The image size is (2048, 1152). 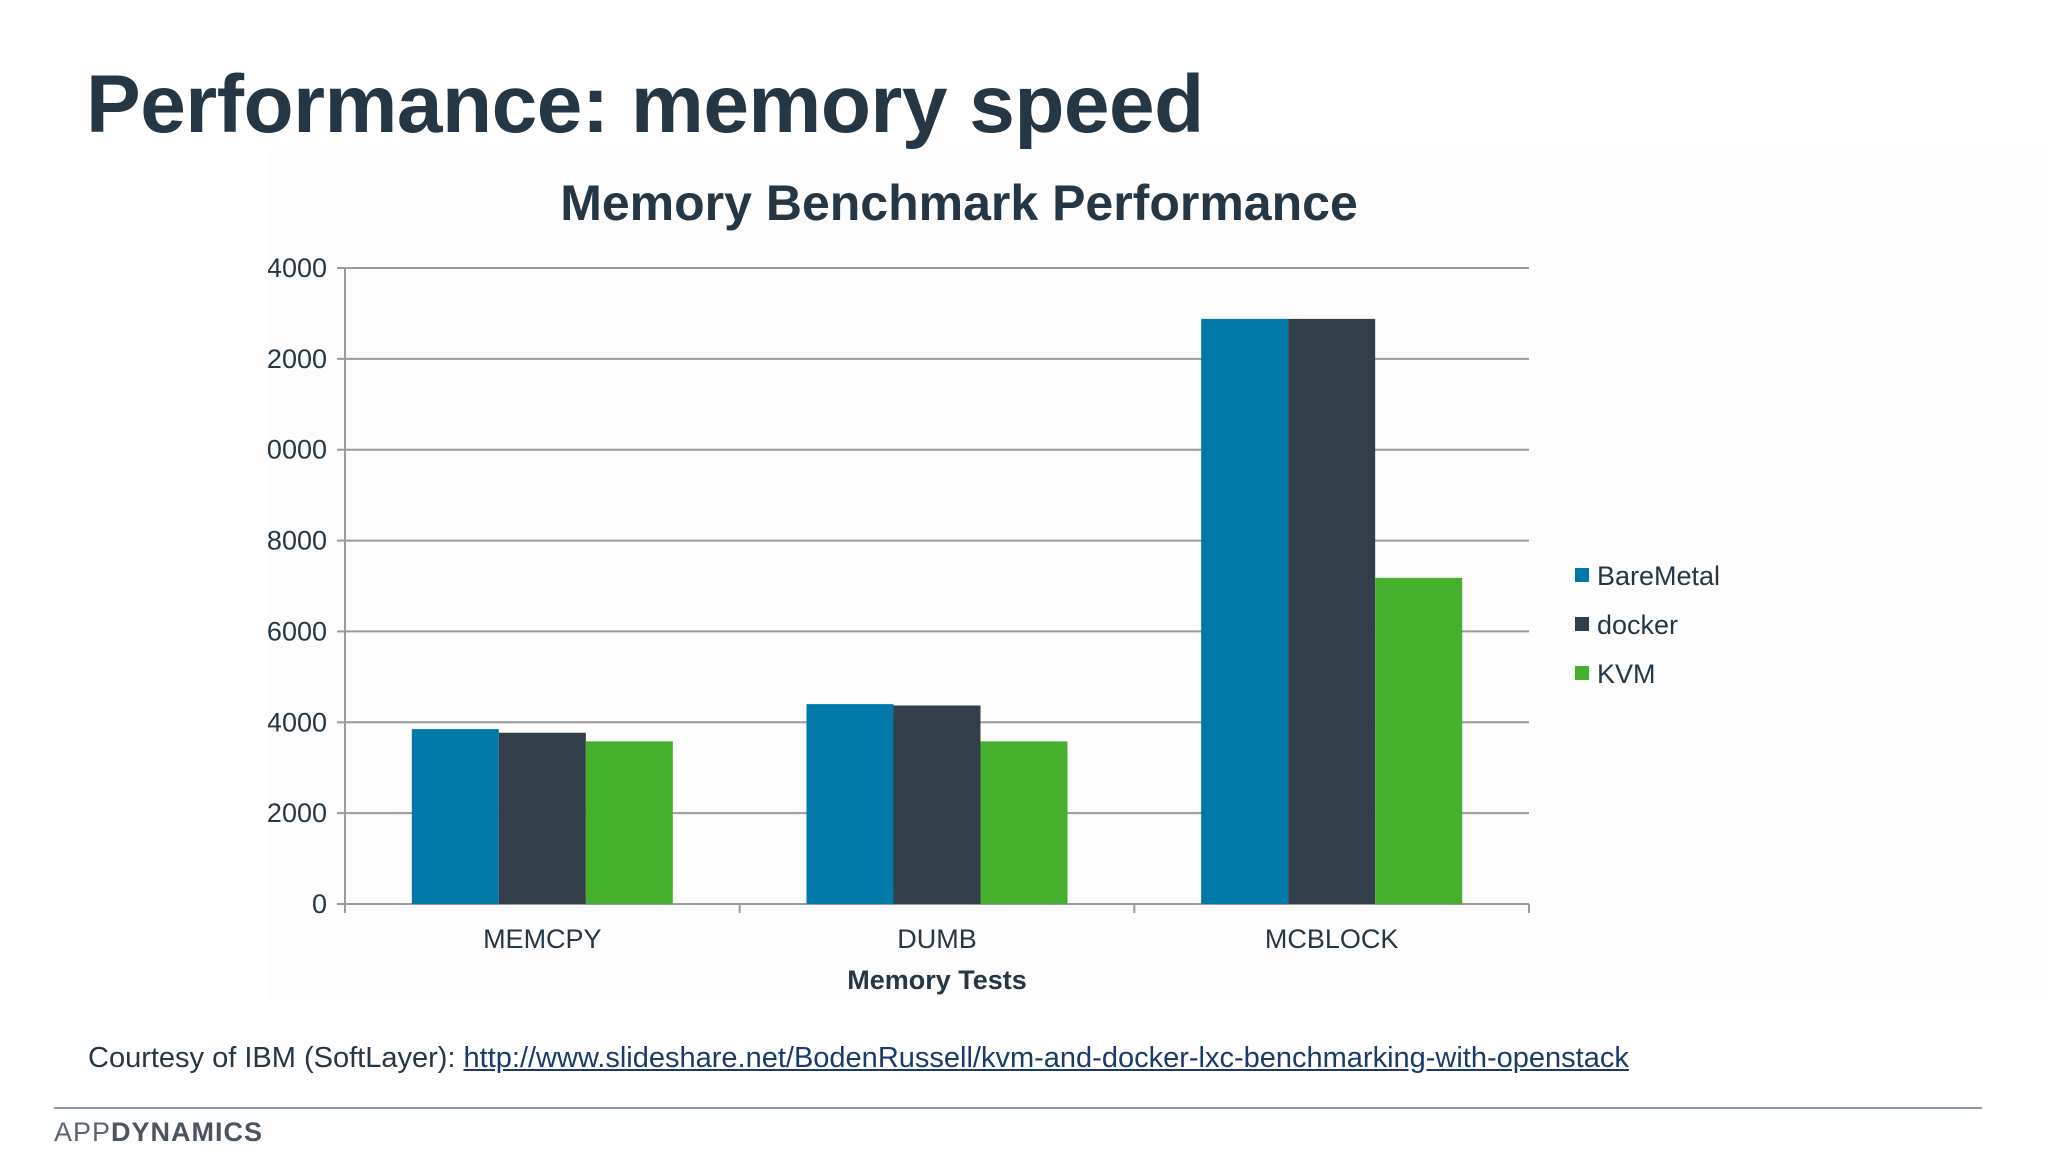 What do you see at coordinates (297, 722) in the screenshot?
I see `y-tick-label: 4000` at bounding box center [297, 722].